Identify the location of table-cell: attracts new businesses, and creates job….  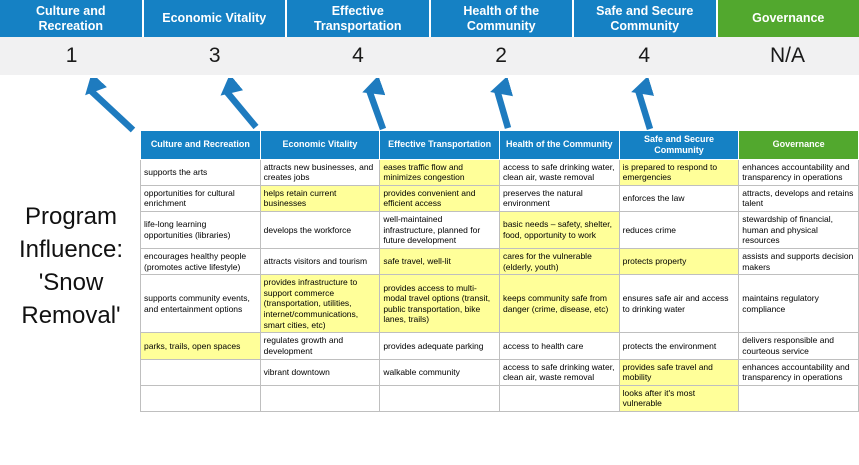
(320, 172).